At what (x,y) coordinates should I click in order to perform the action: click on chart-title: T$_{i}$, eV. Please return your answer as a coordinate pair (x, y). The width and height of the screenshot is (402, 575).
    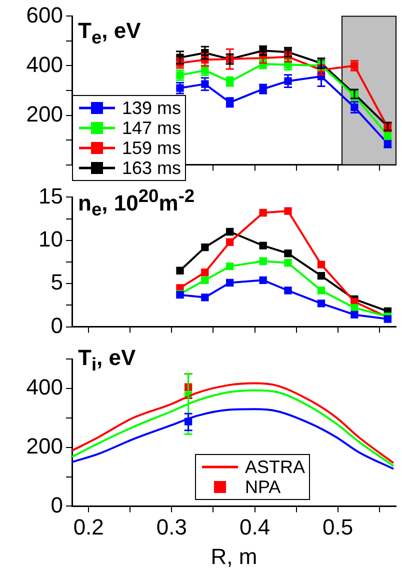
    Looking at the image, I should click on (107, 360).